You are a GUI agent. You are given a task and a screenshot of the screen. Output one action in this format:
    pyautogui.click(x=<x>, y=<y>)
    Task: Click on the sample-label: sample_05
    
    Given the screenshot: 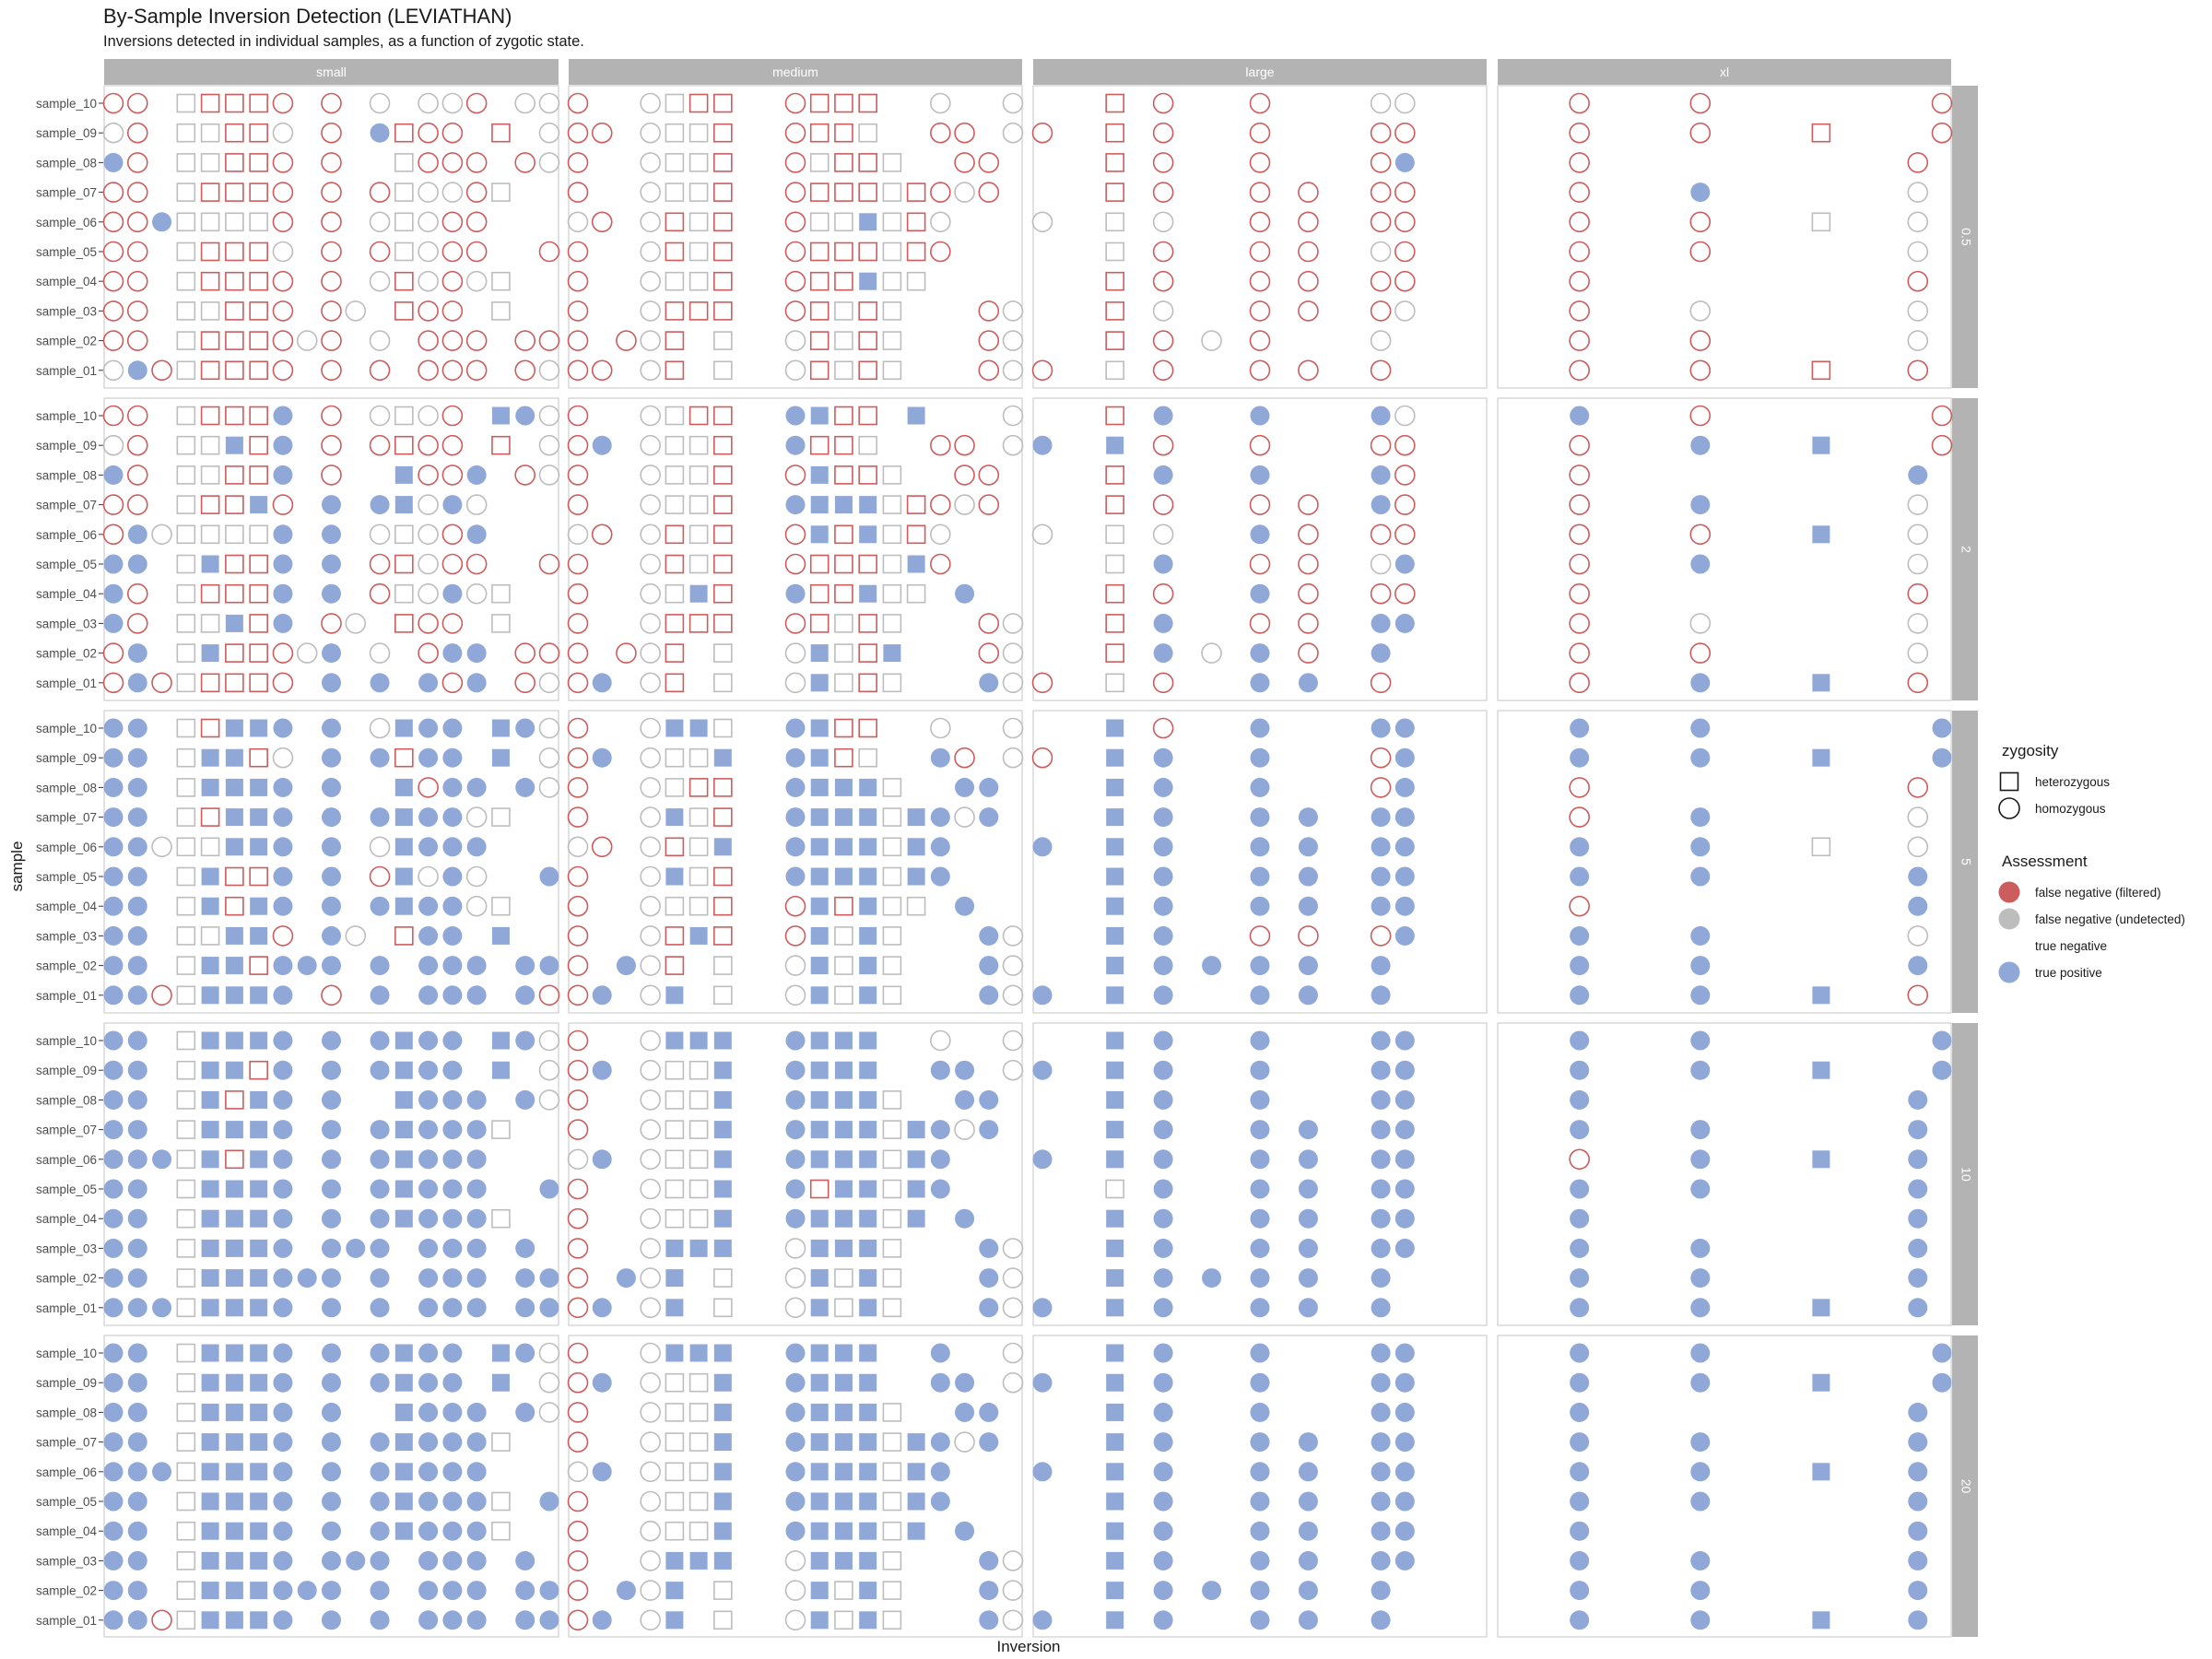 What is the action you would take?
    pyautogui.click(x=66, y=877)
    